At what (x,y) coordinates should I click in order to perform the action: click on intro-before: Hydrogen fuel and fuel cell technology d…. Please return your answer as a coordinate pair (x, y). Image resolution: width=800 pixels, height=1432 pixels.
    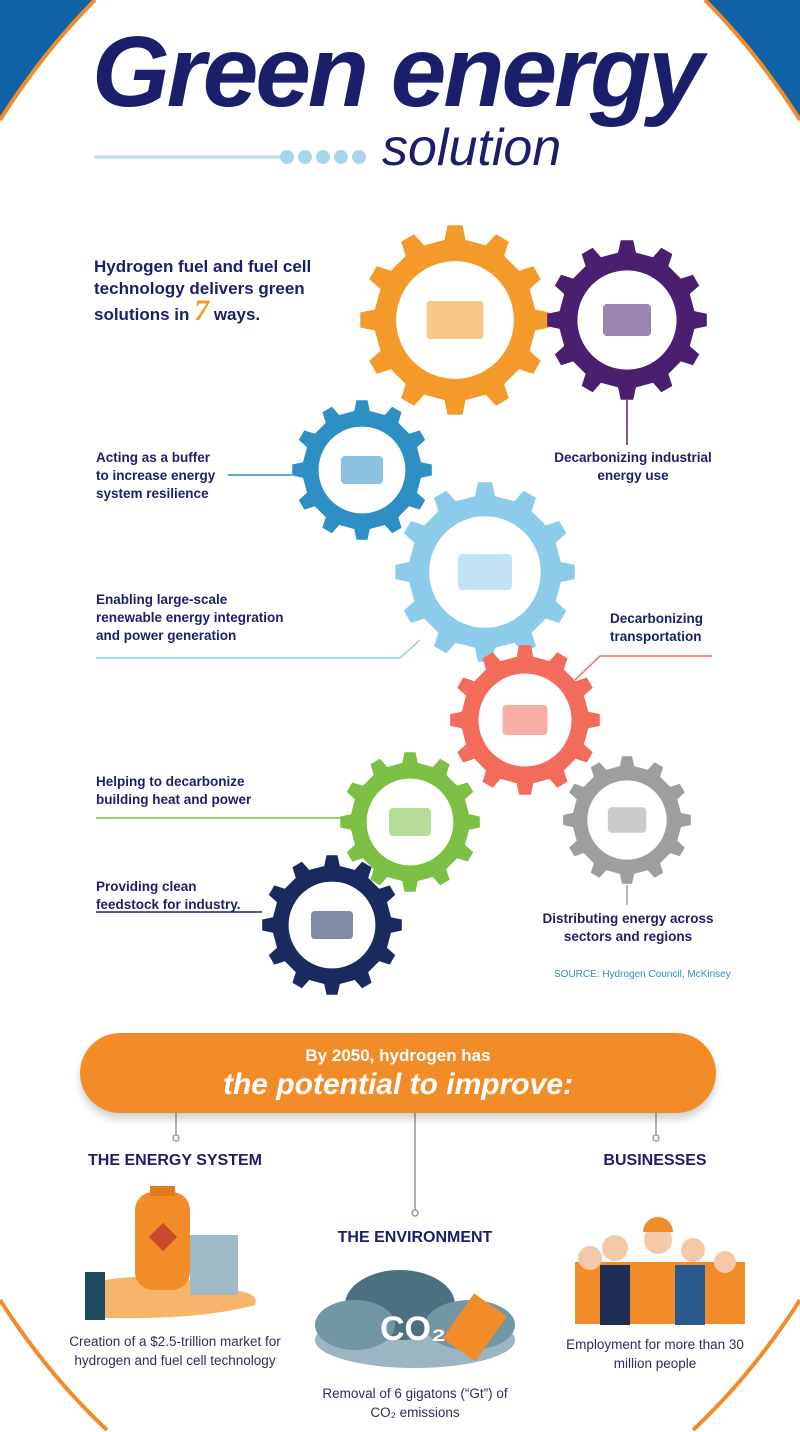
    Looking at the image, I should click on (203, 290).